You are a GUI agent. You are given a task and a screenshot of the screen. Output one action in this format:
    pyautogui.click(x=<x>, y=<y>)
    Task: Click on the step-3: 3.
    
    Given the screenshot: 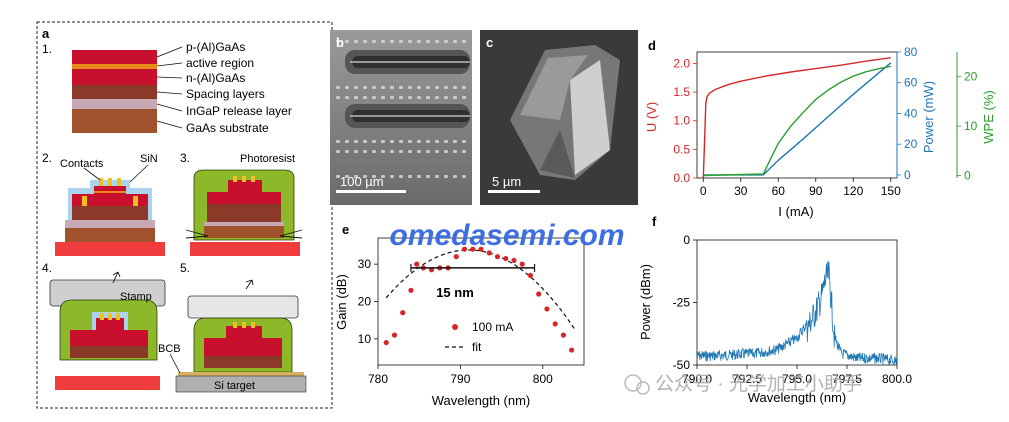 What is the action you would take?
    pyautogui.click(x=185, y=158)
    